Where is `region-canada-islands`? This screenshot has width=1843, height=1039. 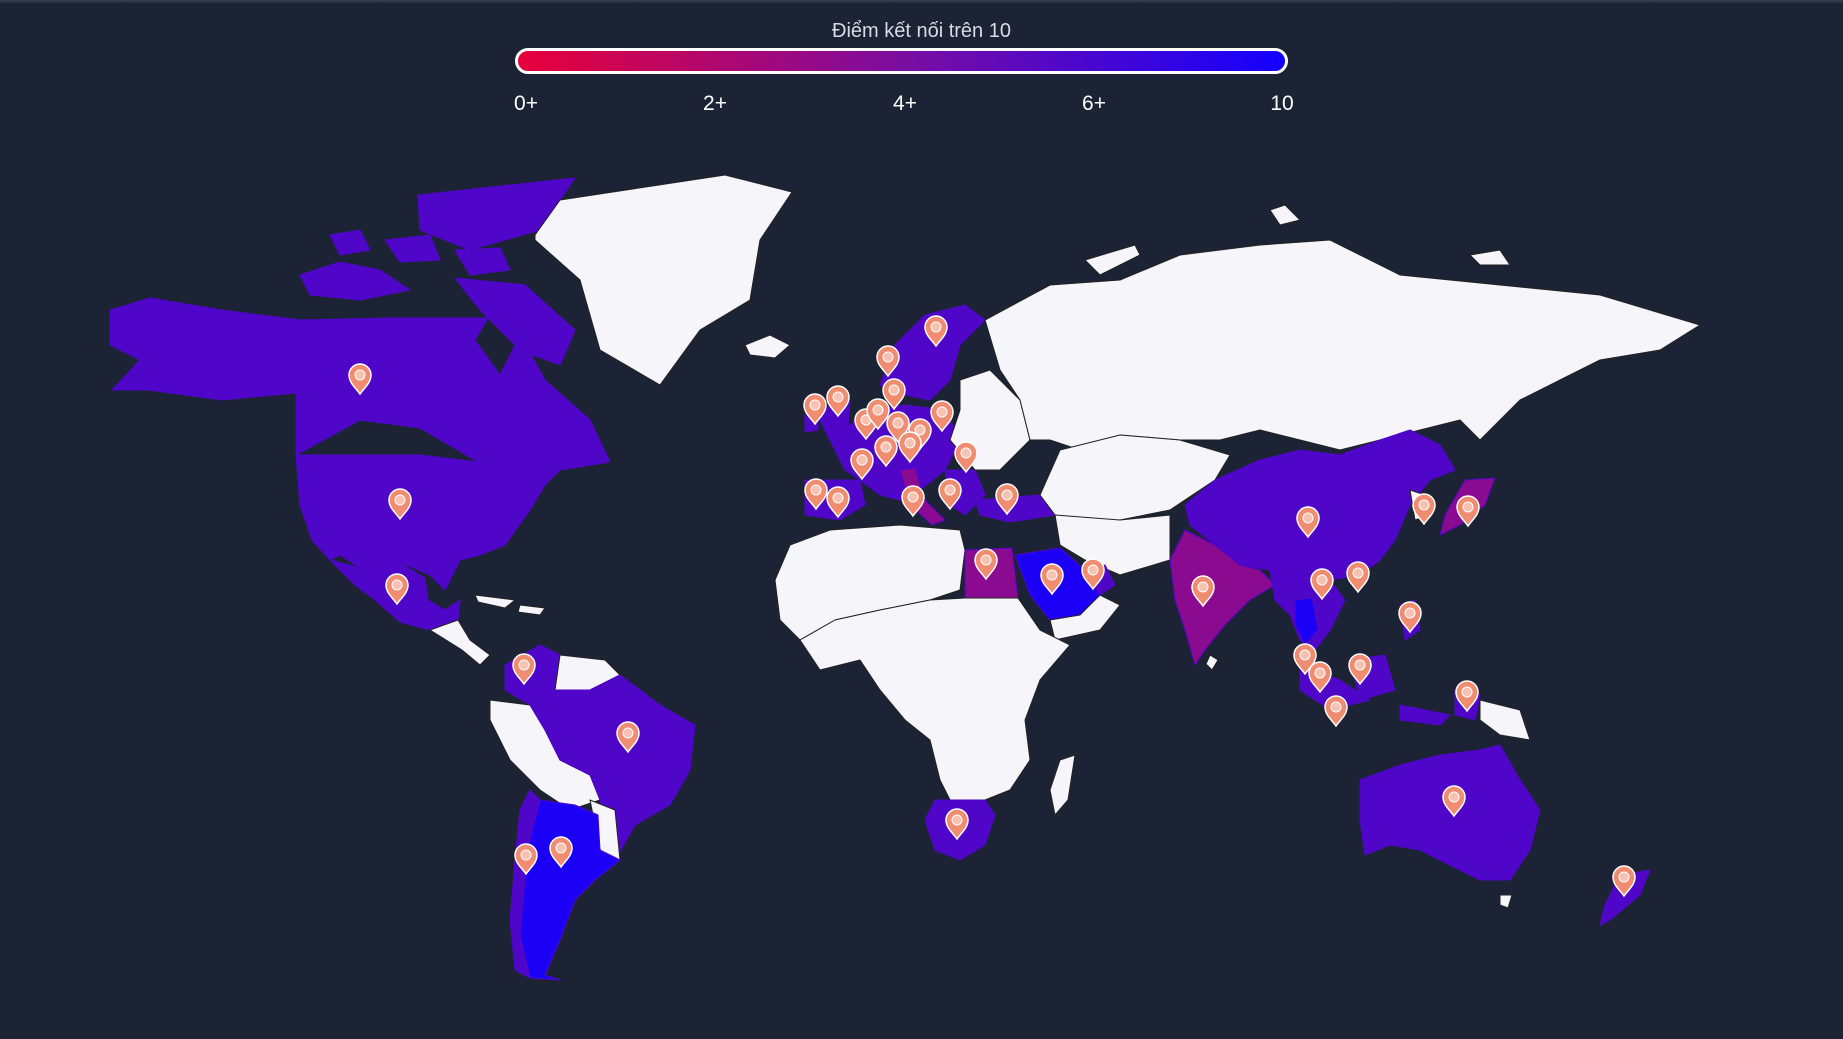 region-canada-islands is located at coordinates (405, 265).